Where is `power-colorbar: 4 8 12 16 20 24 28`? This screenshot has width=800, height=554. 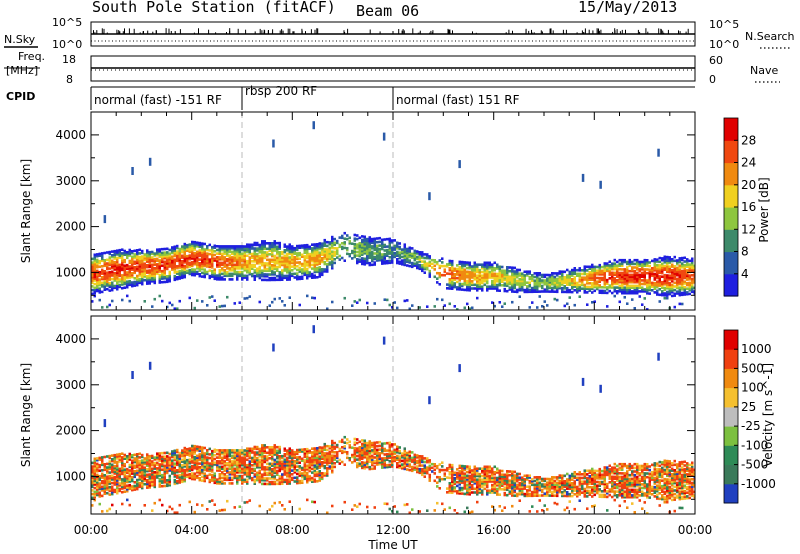 power-colorbar: 4 8 12 16 20 24 28 is located at coordinates (739, 207).